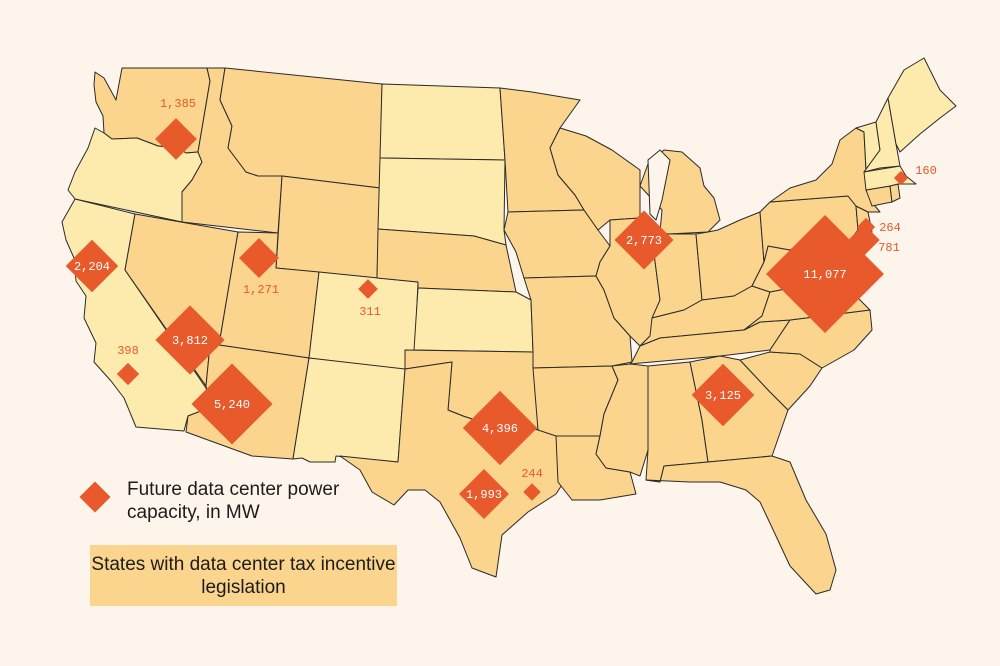 The width and height of the screenshot is (1000, 666). Describe the element at coordinates (301, 128) in the screenshot. I see `state-mt` at that location.